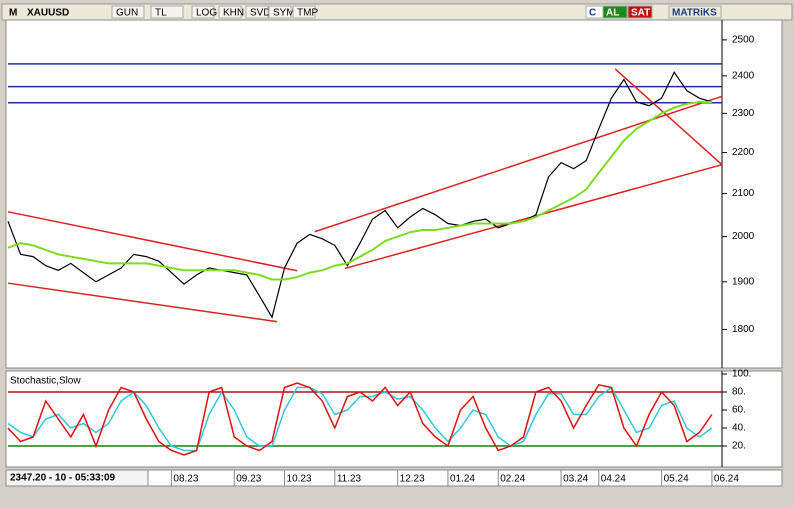  I want to click on y-tick-label: 100., so click(741, 374).